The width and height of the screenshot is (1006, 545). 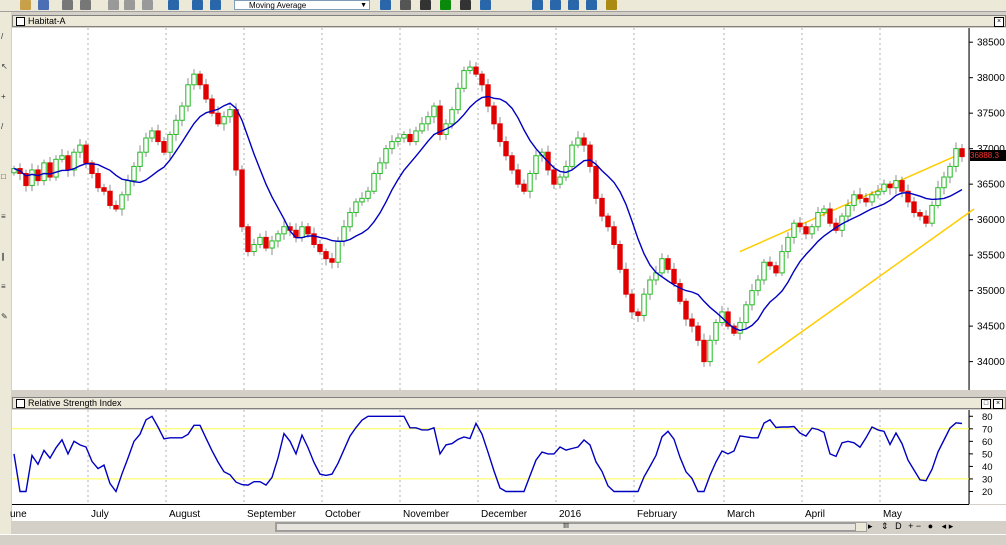 I want to click on y-tick-label: 35000, so click(x=991, y=291).